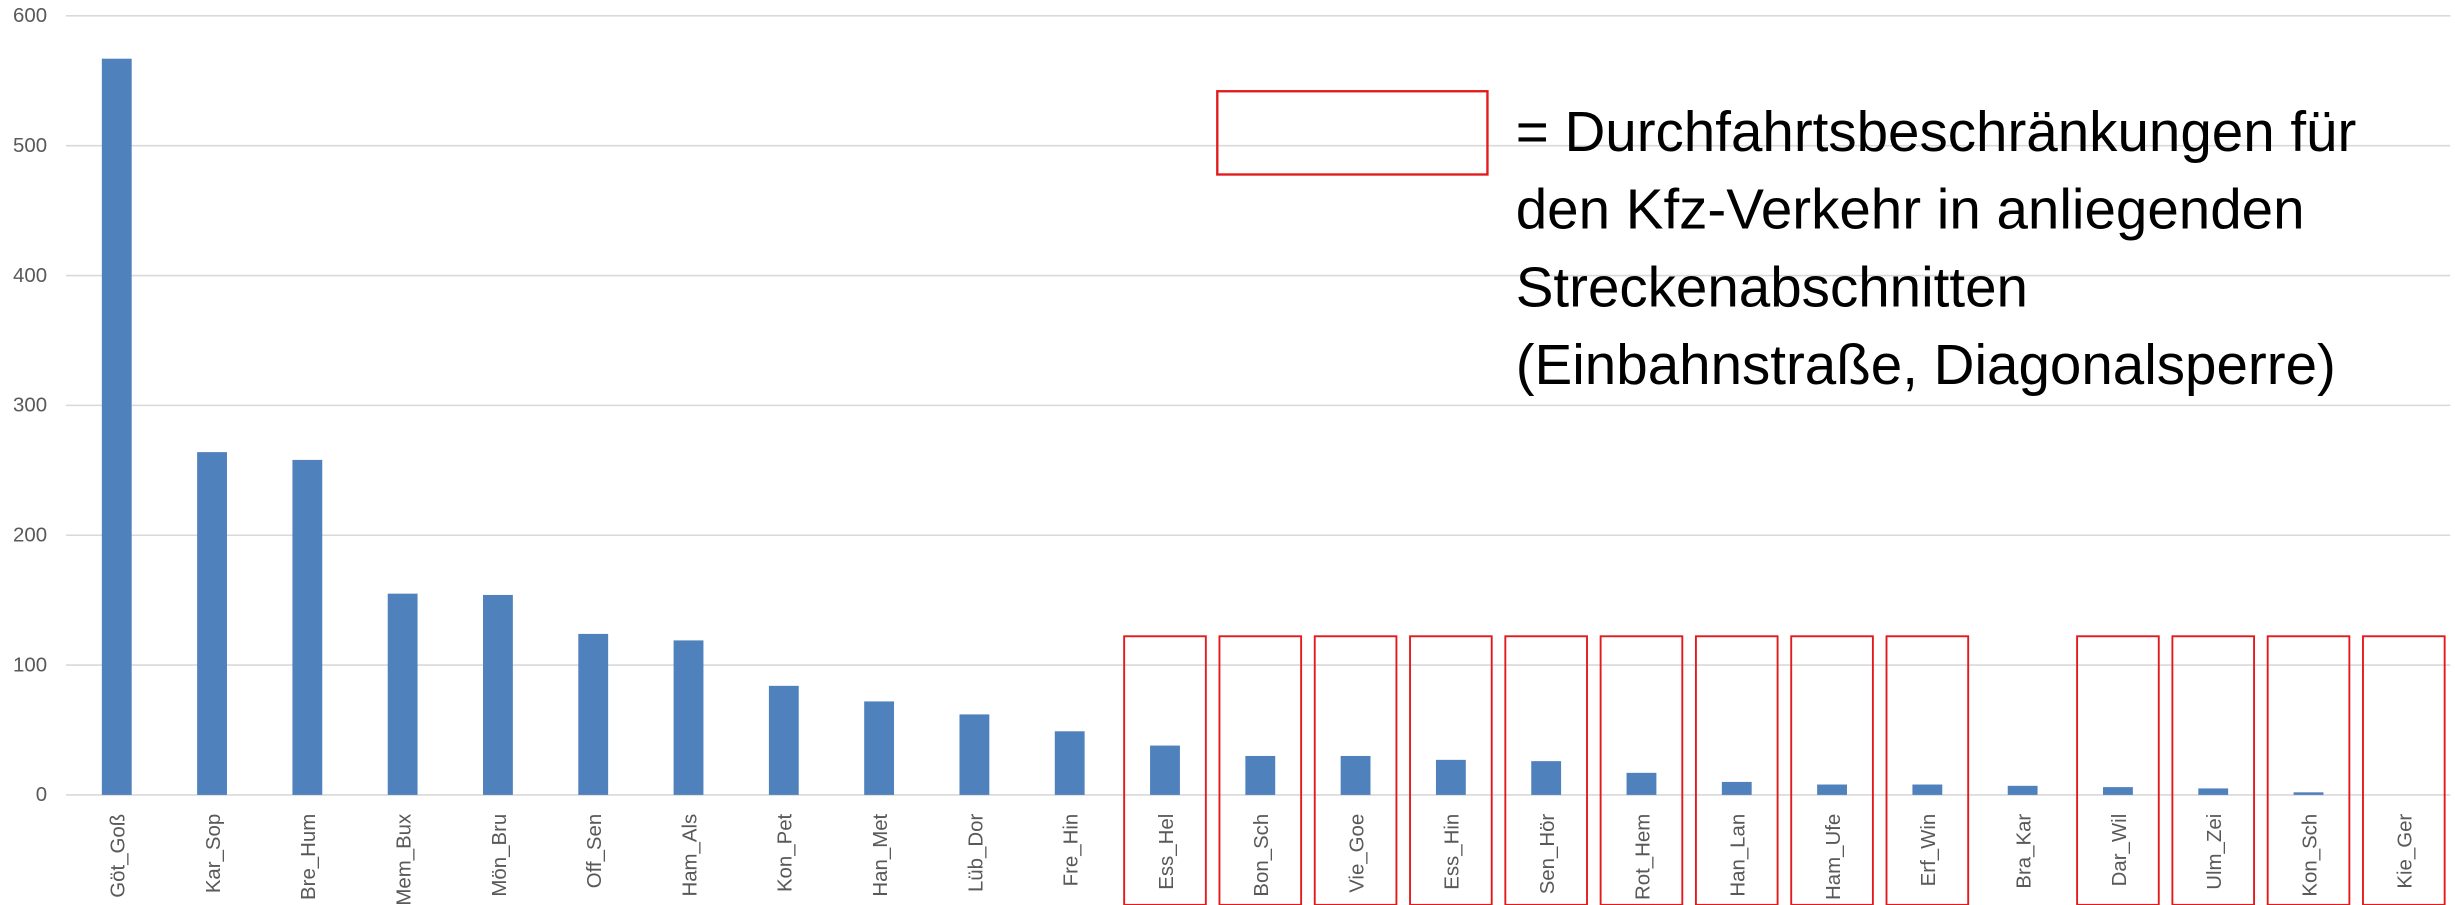  I want to click on x-tick-label: Dar_Wil, so click(2120, 850).